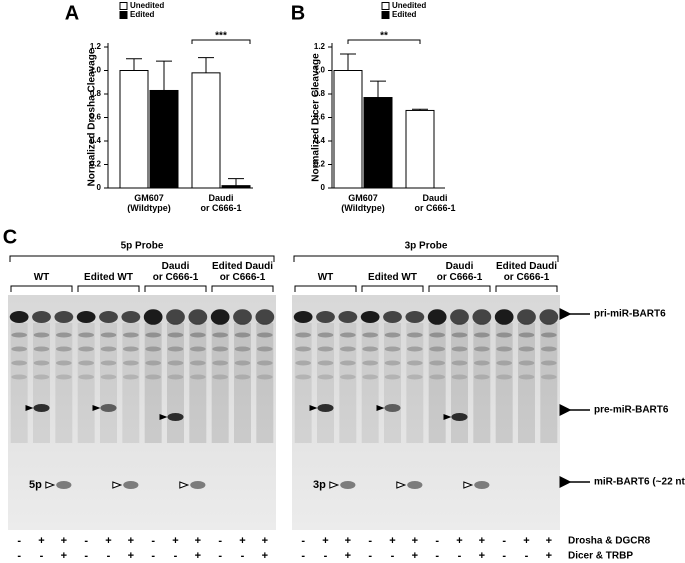 The height and width of the screenshot is (563, 685). What do you see at coordinates (404, 14) in the screenshot?
I see `legend-label: Edited` at bounding box center [404, 14].